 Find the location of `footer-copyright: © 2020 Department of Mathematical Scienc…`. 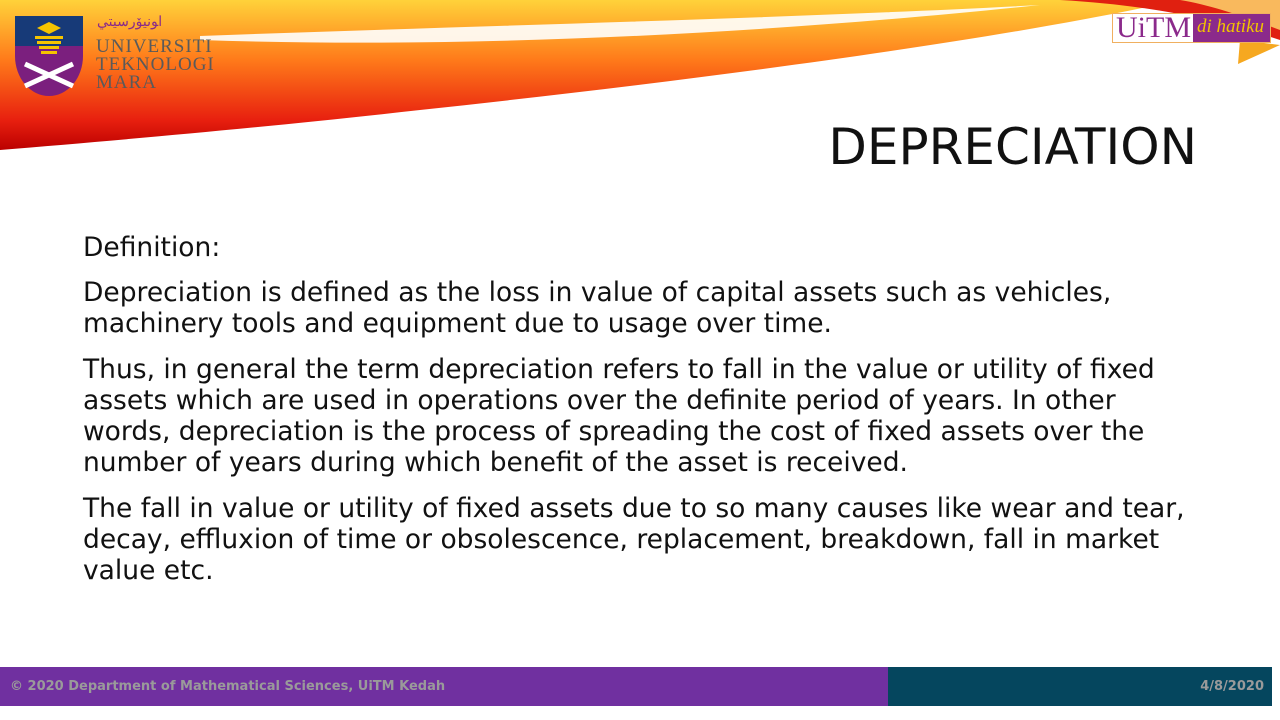

footer-copyright: © 2020 Department of Mathematical Scienc… is located at coordinates (444, 686).